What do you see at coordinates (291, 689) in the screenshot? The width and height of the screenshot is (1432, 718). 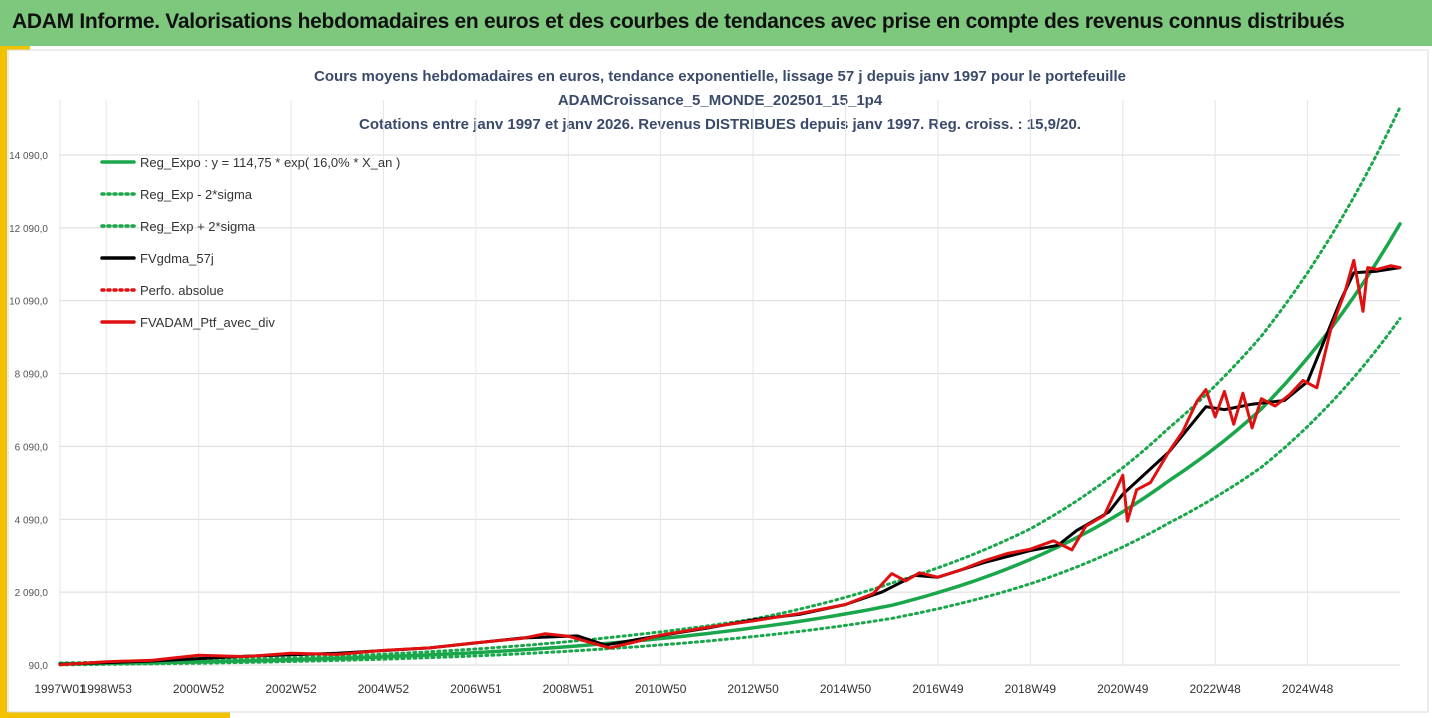 I see `x-tick-label: 2002W52` at bounding box center [291, 689].